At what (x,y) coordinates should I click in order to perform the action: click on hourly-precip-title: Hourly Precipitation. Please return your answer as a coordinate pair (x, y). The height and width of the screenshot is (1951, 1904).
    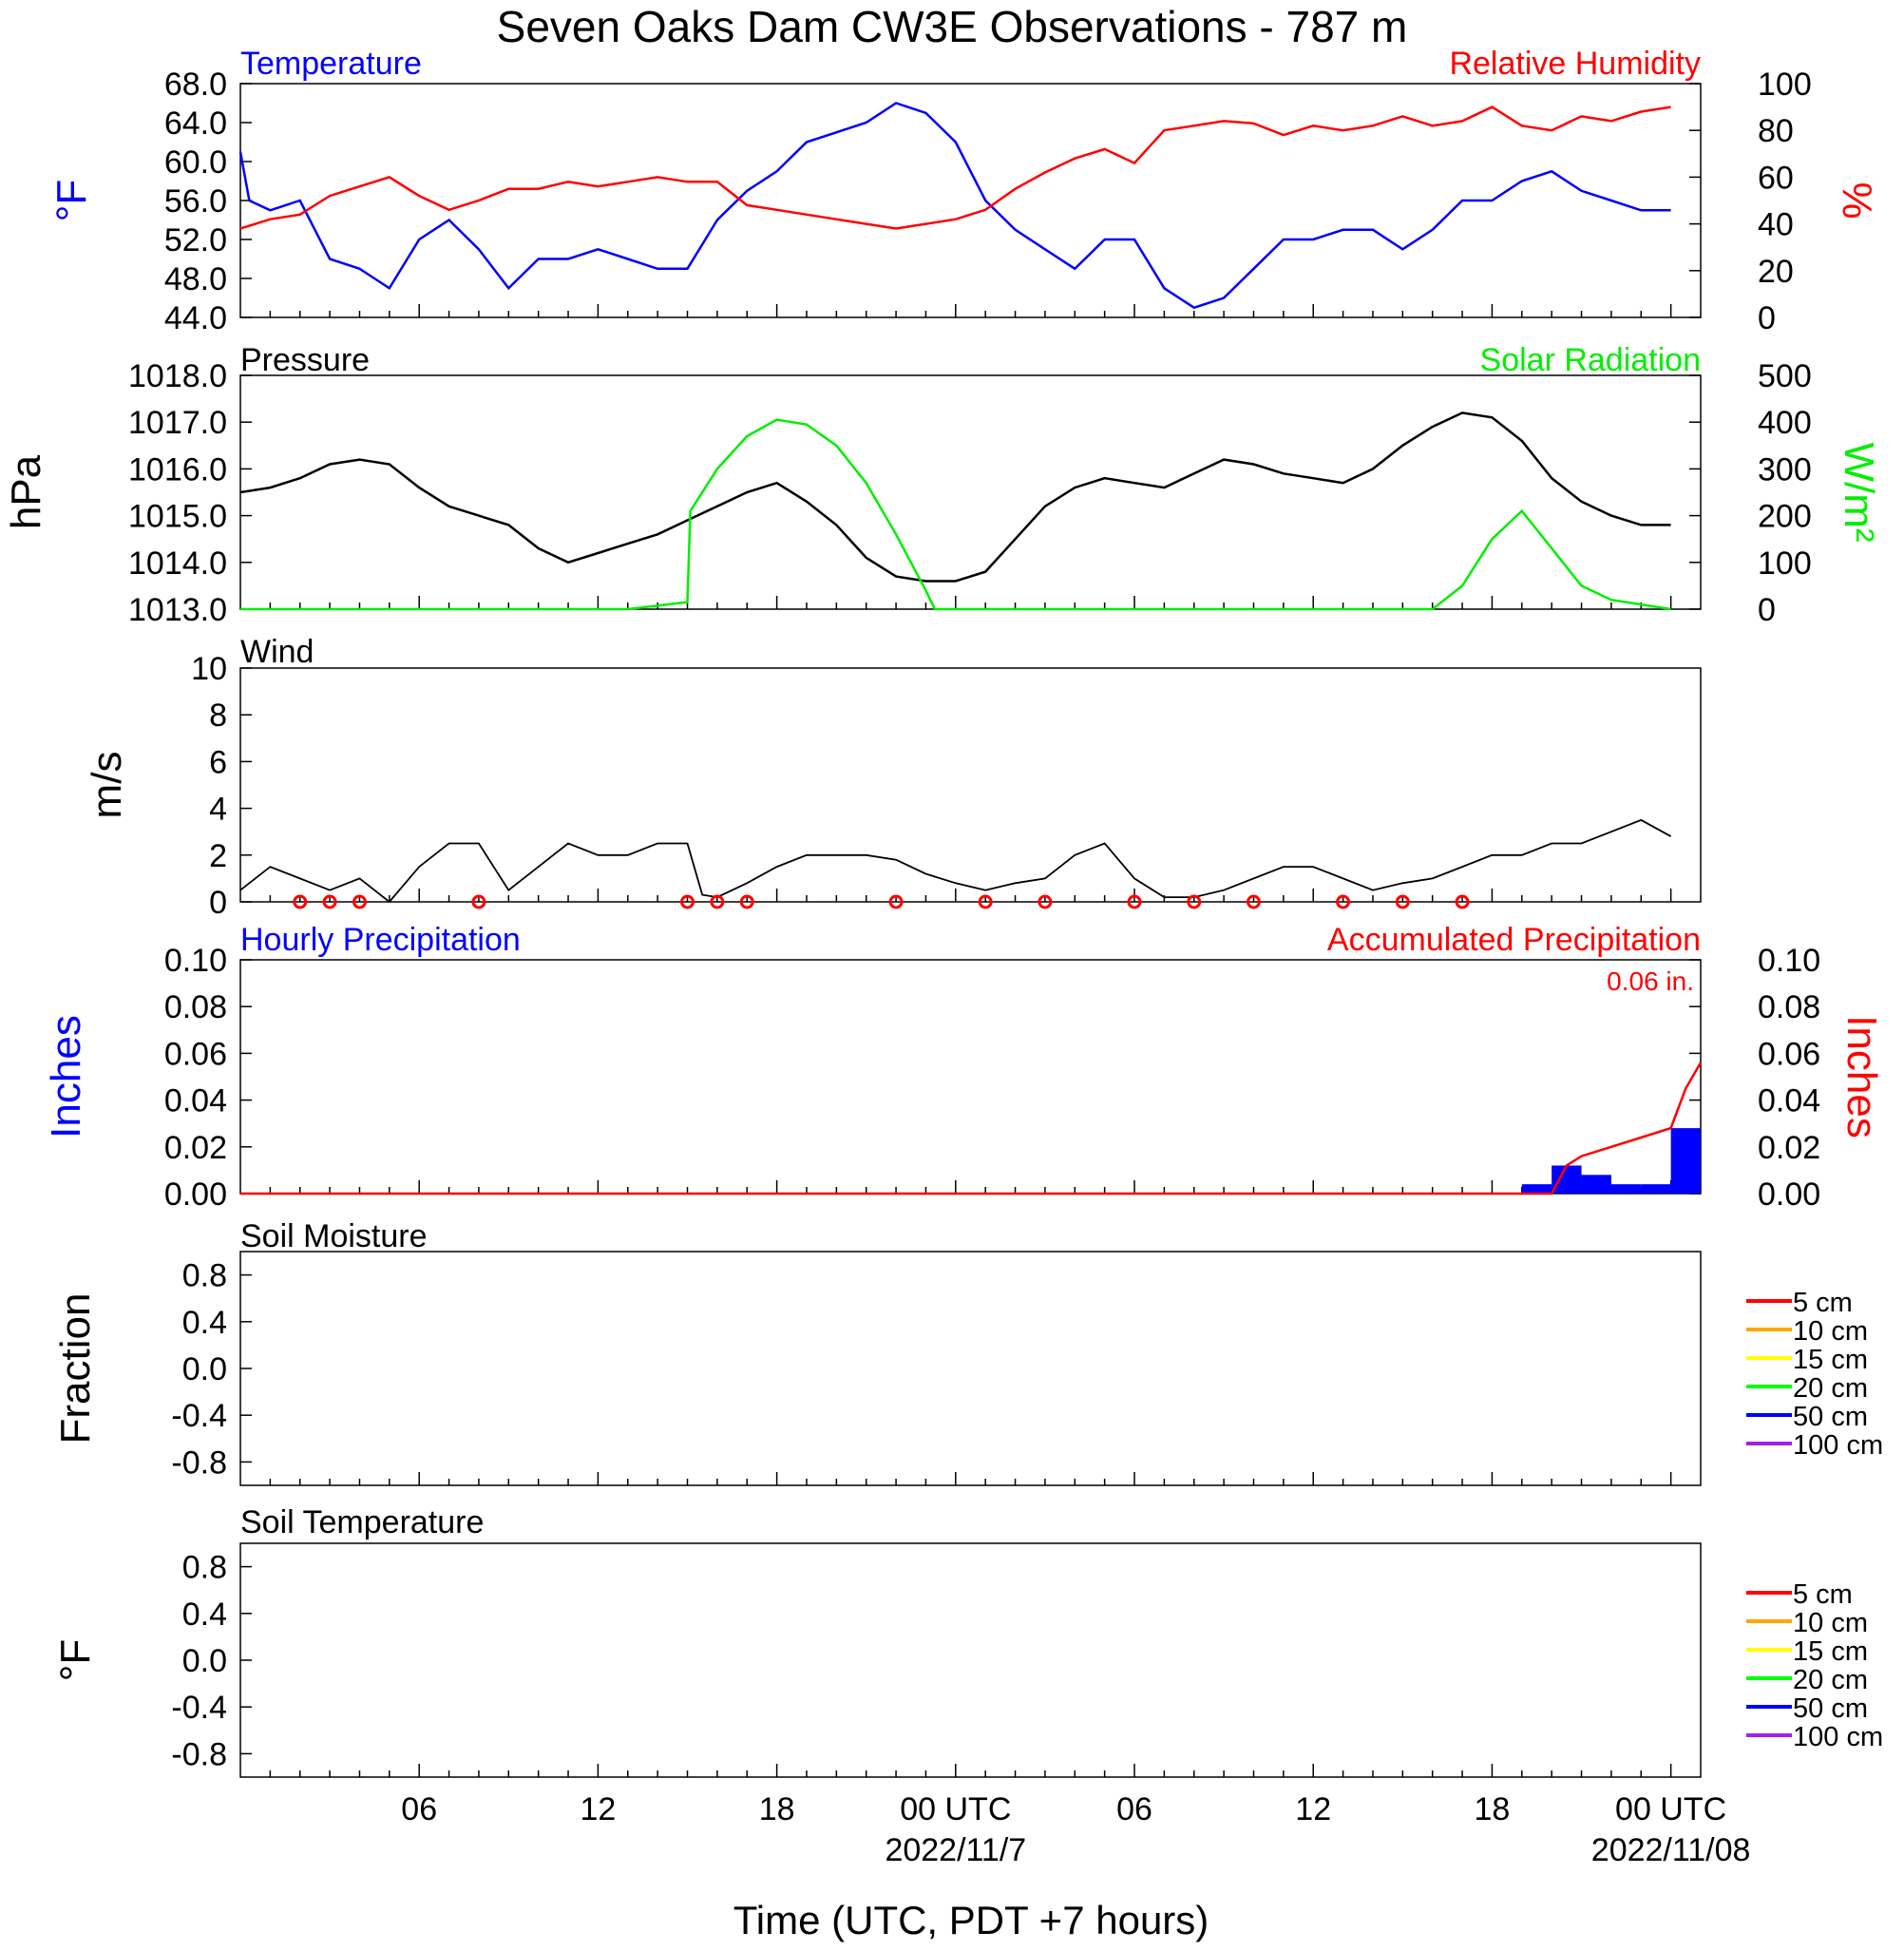
    Looking at the image, I should click on (381, 940).